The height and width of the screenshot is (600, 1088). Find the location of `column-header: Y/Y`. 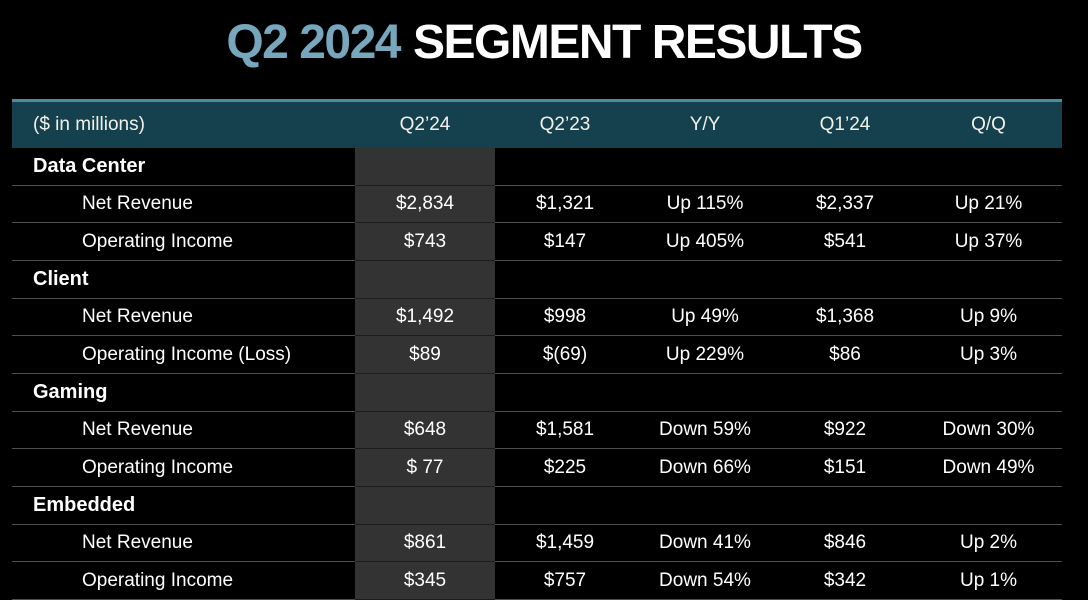

column-header: Y/Y is located at coordinates (705, 124).